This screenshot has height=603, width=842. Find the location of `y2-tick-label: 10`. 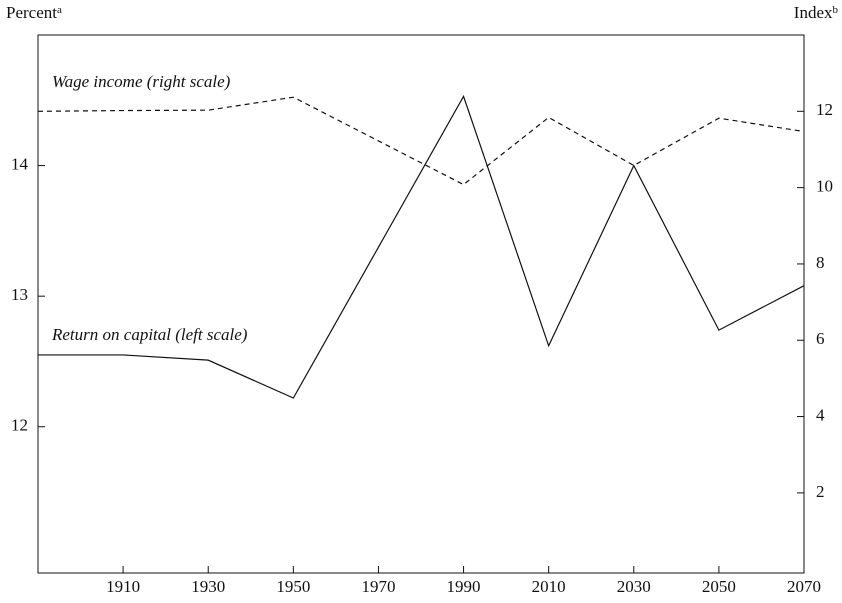

y2-tick-label: 10 is located at coordinates (824, 186).